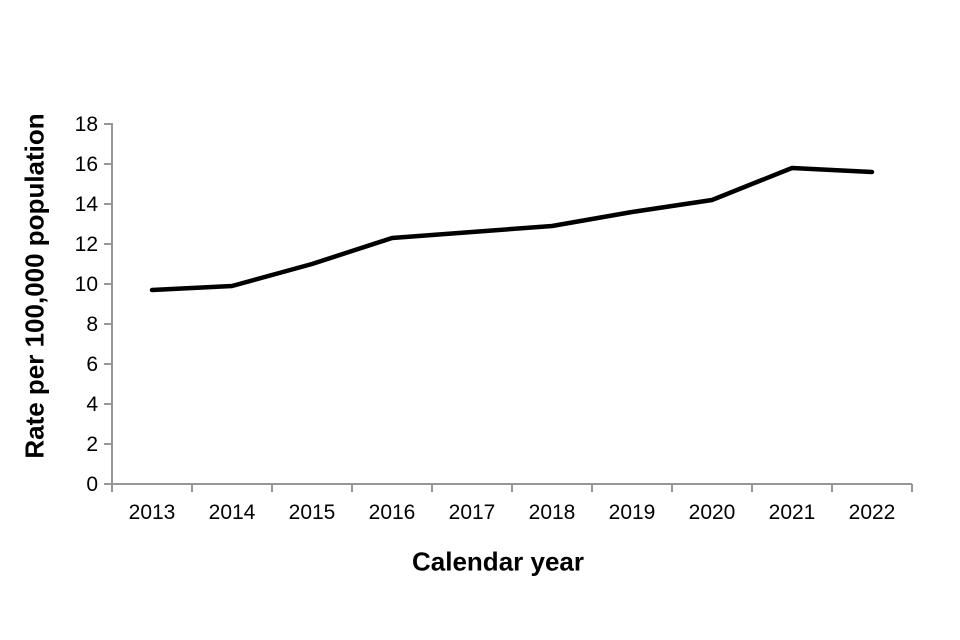  Describe the element at coordinates (632, 512) in the screenshot. I see `x-tick-label: 2019` at that location.